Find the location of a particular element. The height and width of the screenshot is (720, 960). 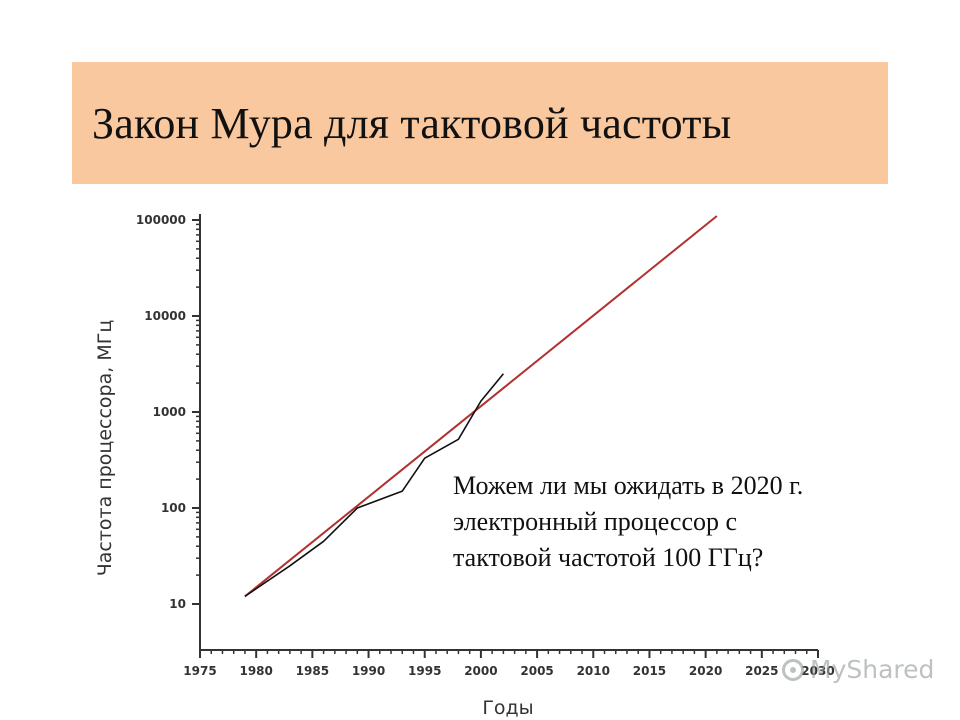

y-tick-label: 100000 is located at coordinates (161, 220).